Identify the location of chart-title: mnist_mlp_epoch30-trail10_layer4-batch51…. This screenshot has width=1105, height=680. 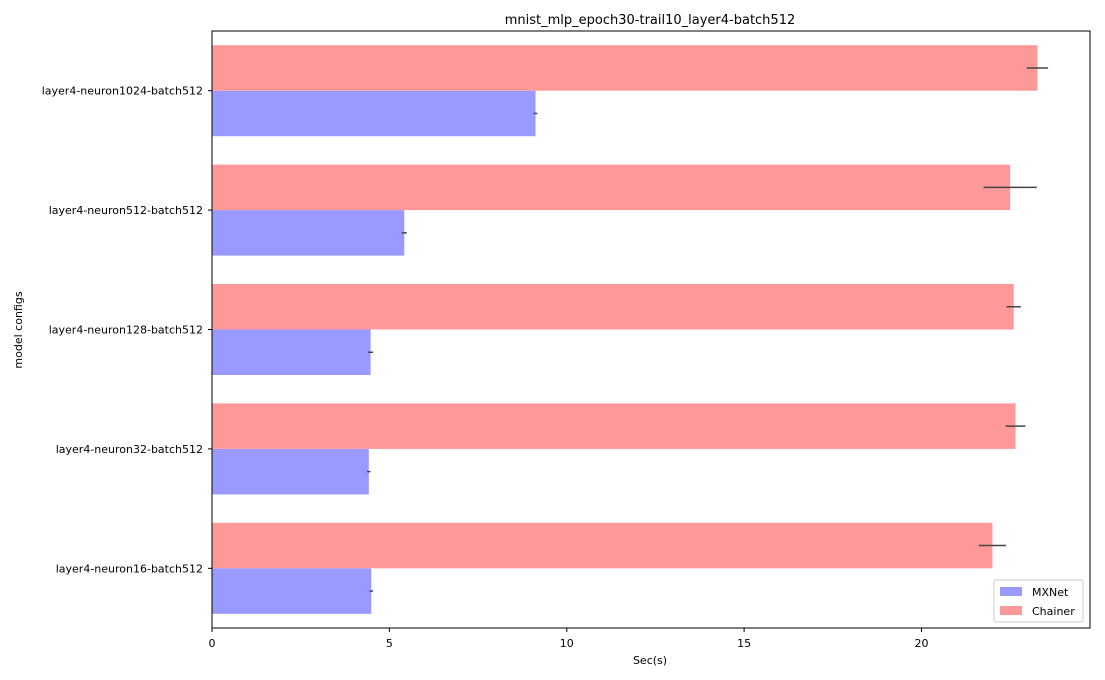
(650, 20).